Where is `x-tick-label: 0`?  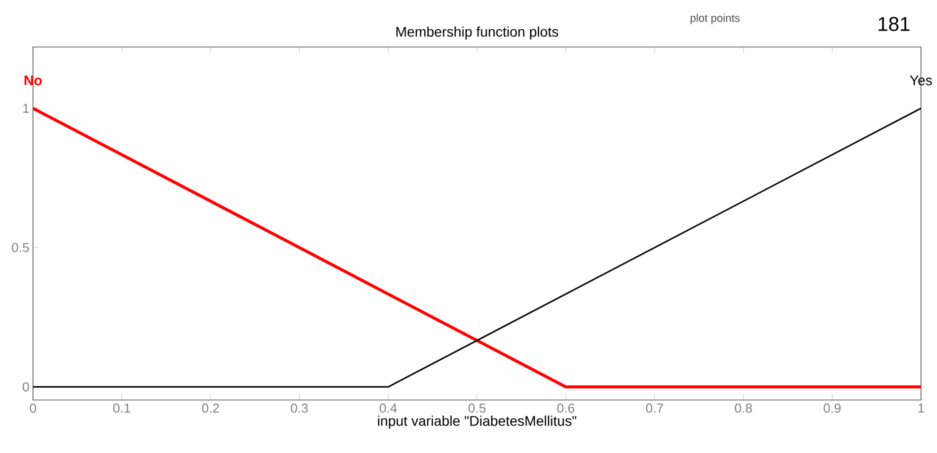 x-tick-label: 0 is located at coordinates (33, 408).